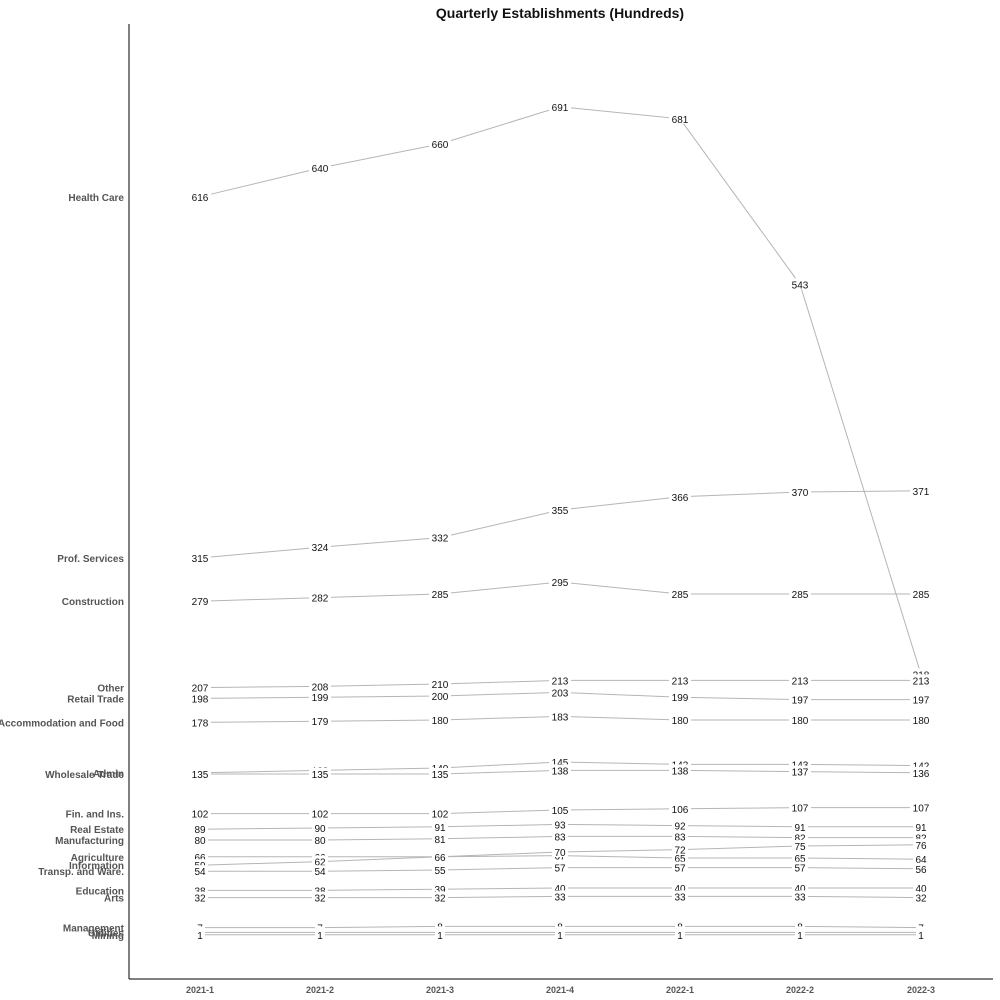 This screenshot has height=1000, width=1000. I want to click on data-label-health-care-3: 691, so click(560, 107).